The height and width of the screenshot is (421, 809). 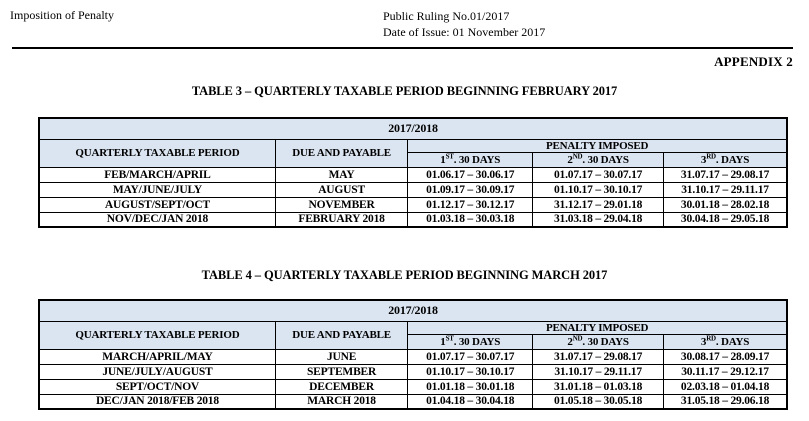 I want to click on table-cell: 01.09.17 – 30.09.17, so click(x=470, y=189).